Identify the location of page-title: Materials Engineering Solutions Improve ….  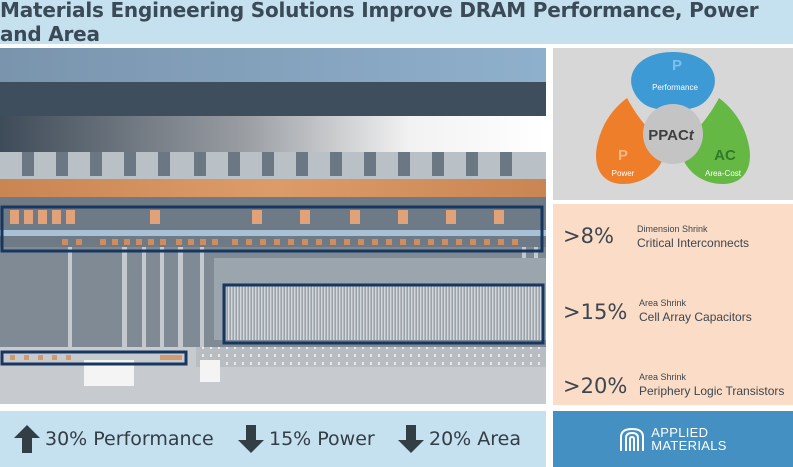
(379, 23).